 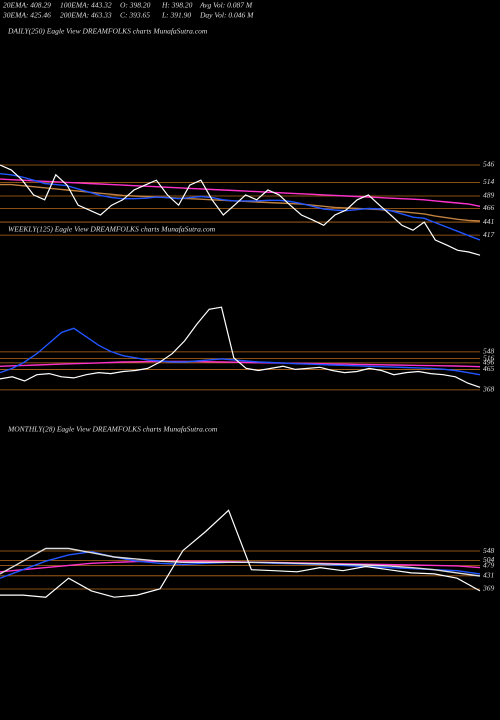 I want to click on y-tick-label: 496, so click(x=489, y=362).